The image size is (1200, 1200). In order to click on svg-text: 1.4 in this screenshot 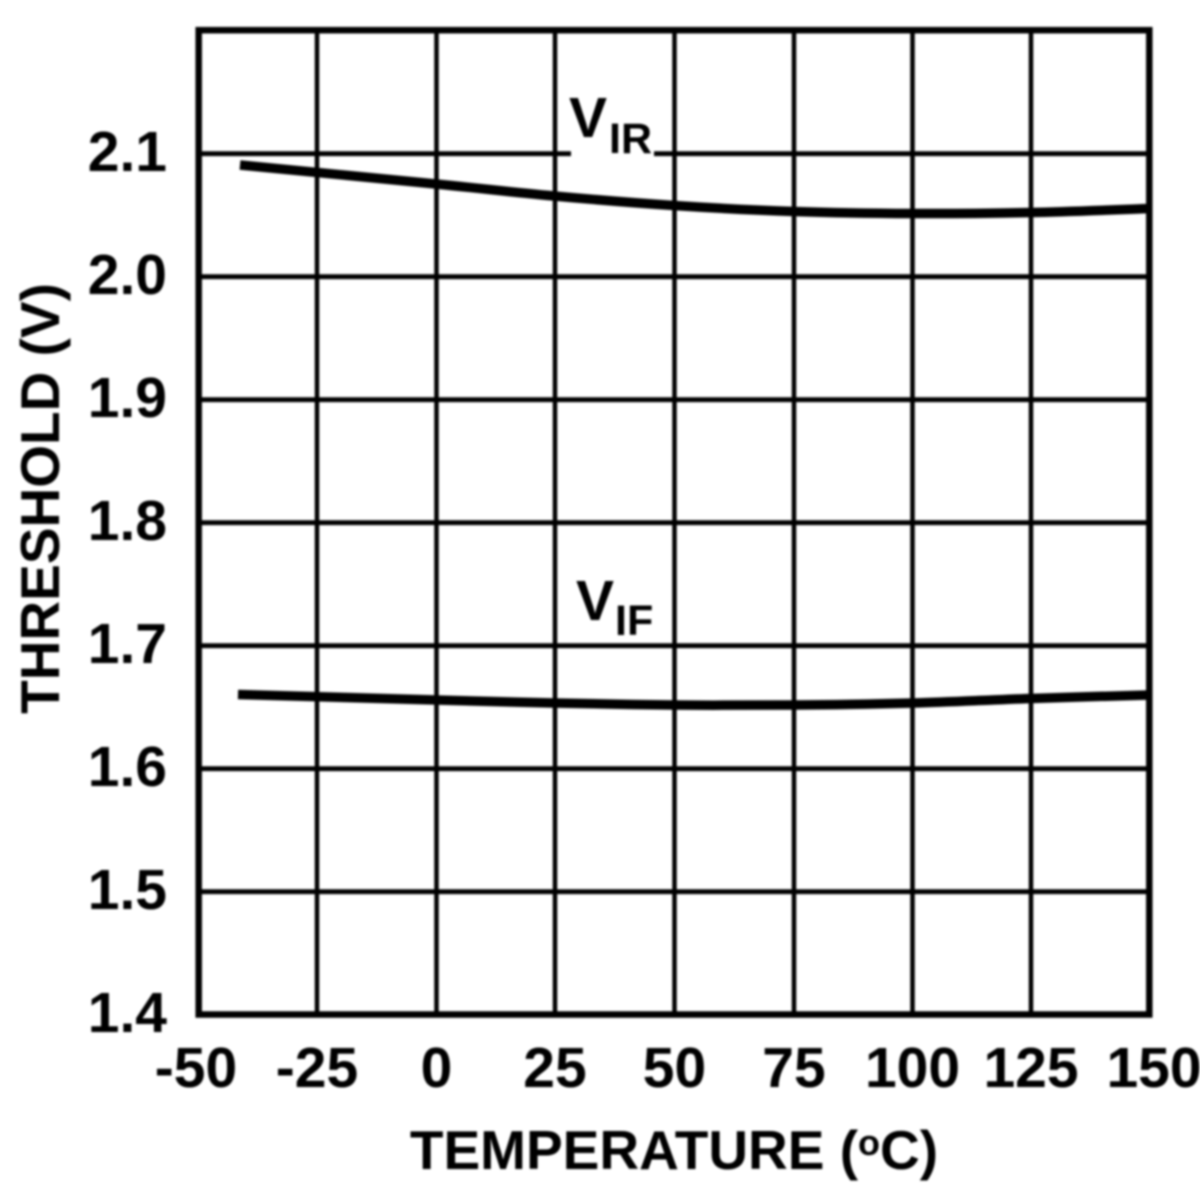, I will do `click(128, 1013)`.